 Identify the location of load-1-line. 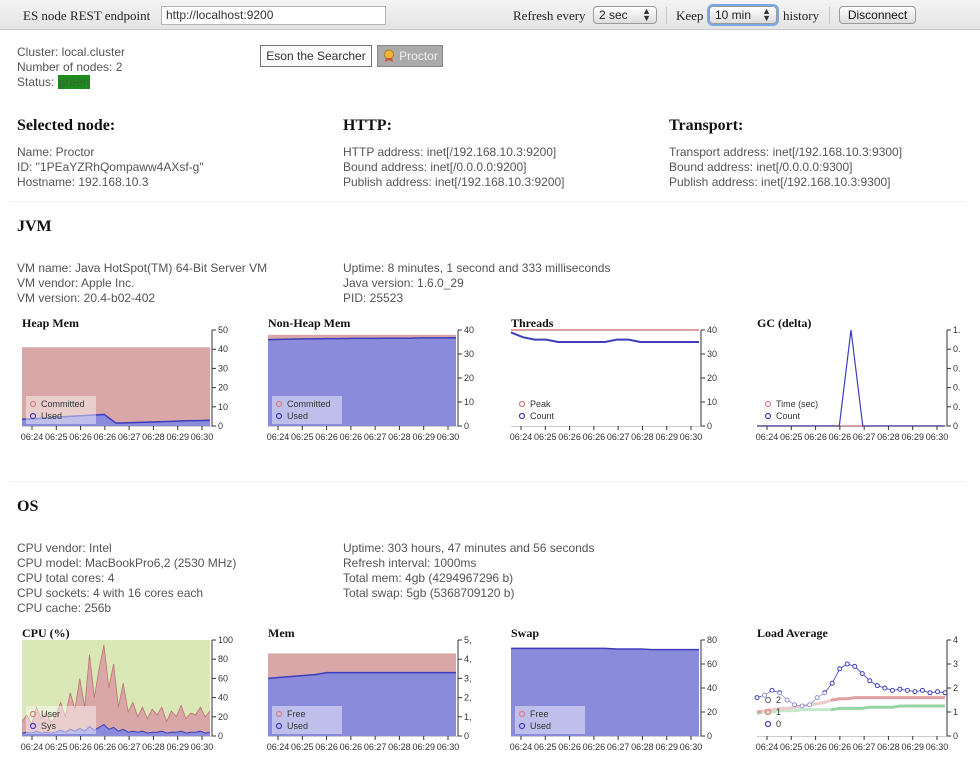
(850, 705).